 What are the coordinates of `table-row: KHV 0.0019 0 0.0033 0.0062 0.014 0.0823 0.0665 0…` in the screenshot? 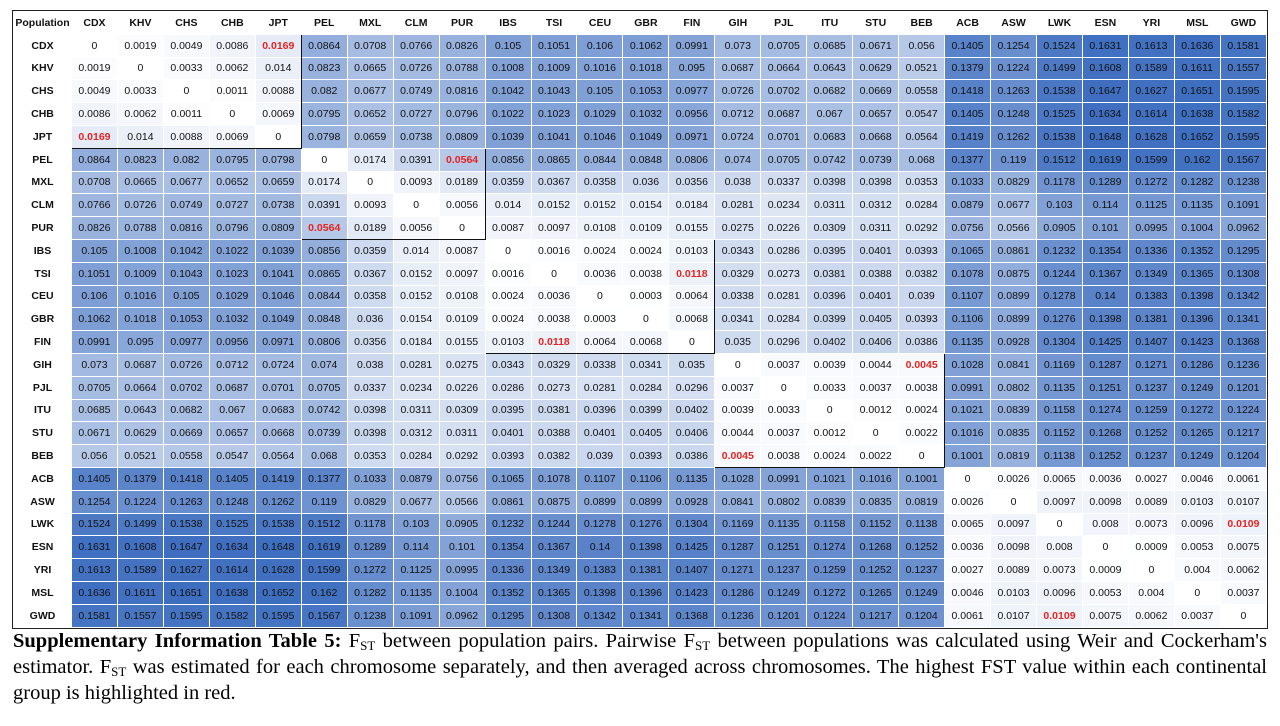 It's located at (640, 68).